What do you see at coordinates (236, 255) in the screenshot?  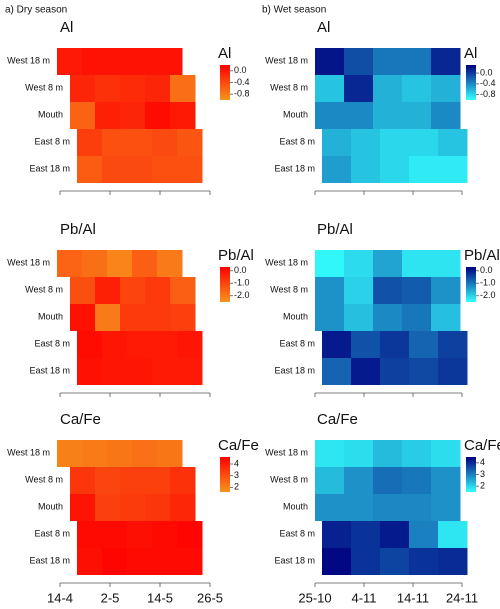 I see `colorbar-label: Pb/Al` at bounding box center [236, 255].